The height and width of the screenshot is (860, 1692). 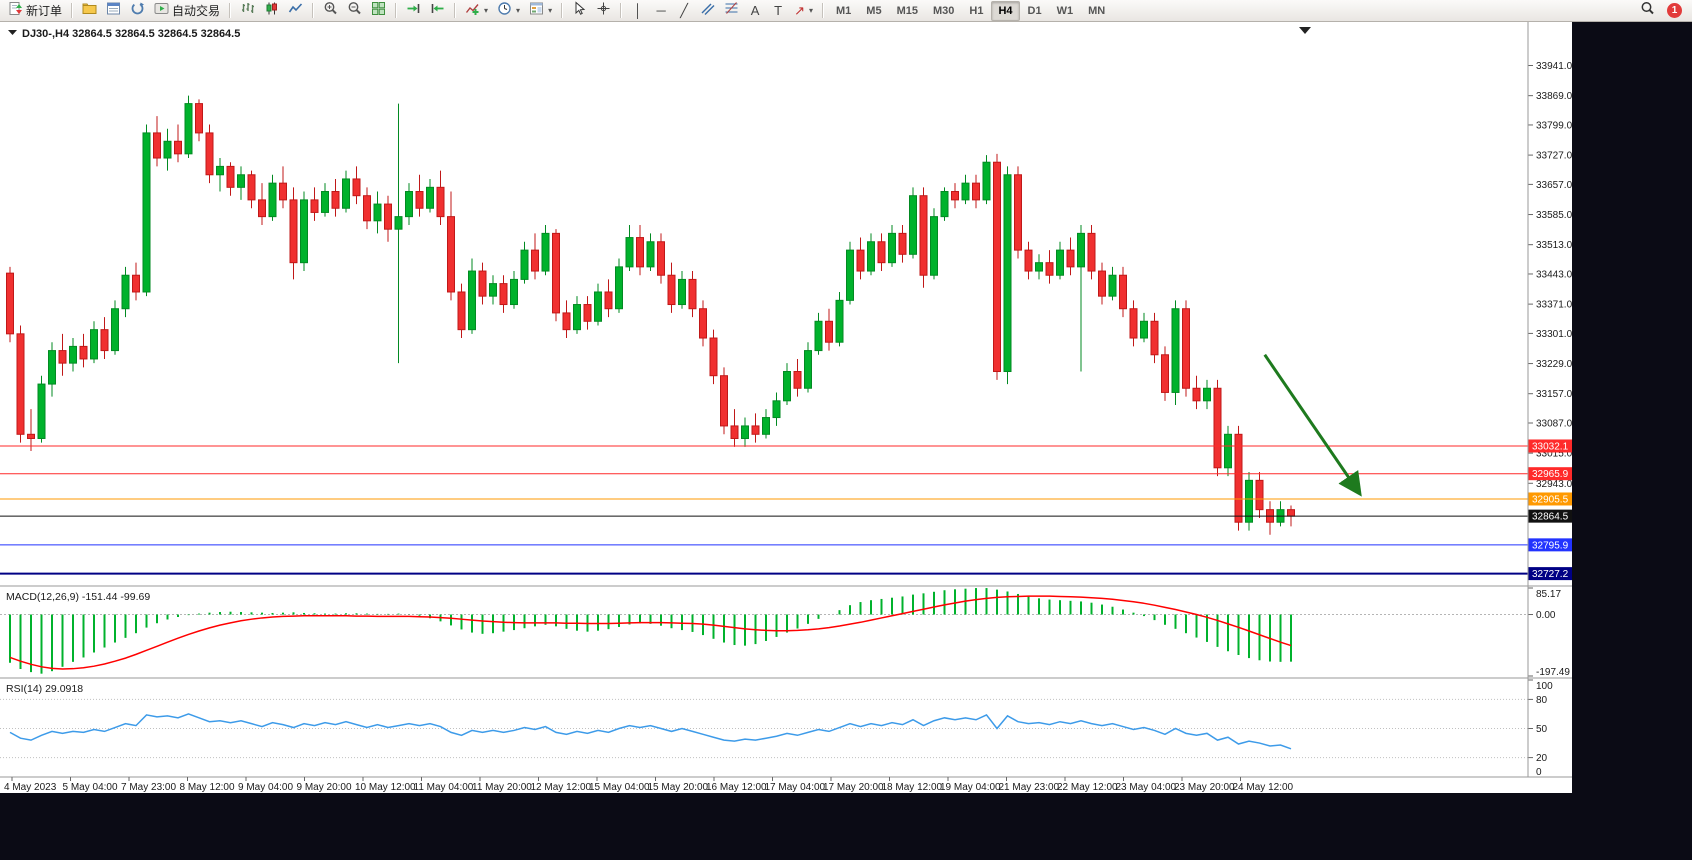 I want to click on svg-text: 50, so click(x=1542, y=729).